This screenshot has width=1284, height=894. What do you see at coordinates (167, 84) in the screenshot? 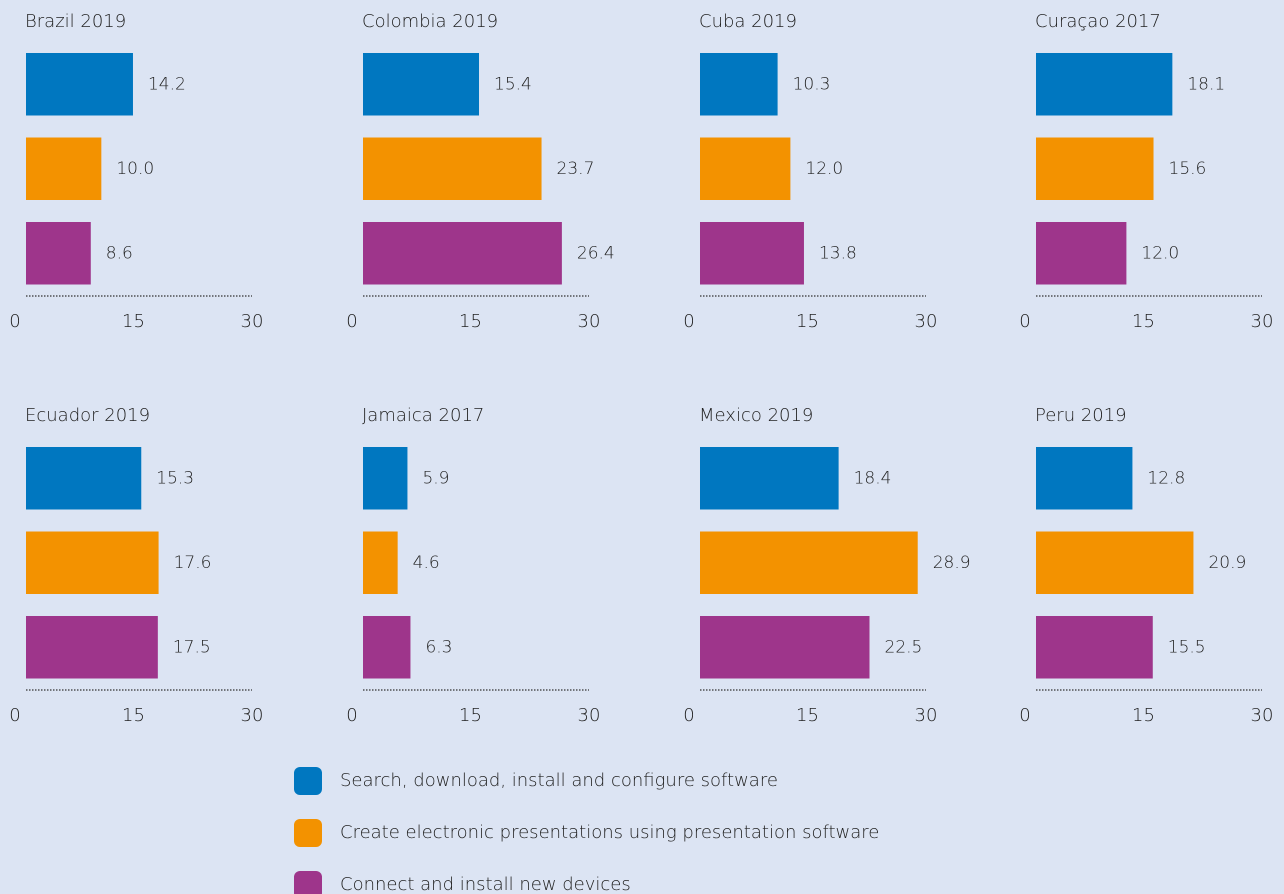
I see `value-label: 14.2` at bounding box center [167, 84].